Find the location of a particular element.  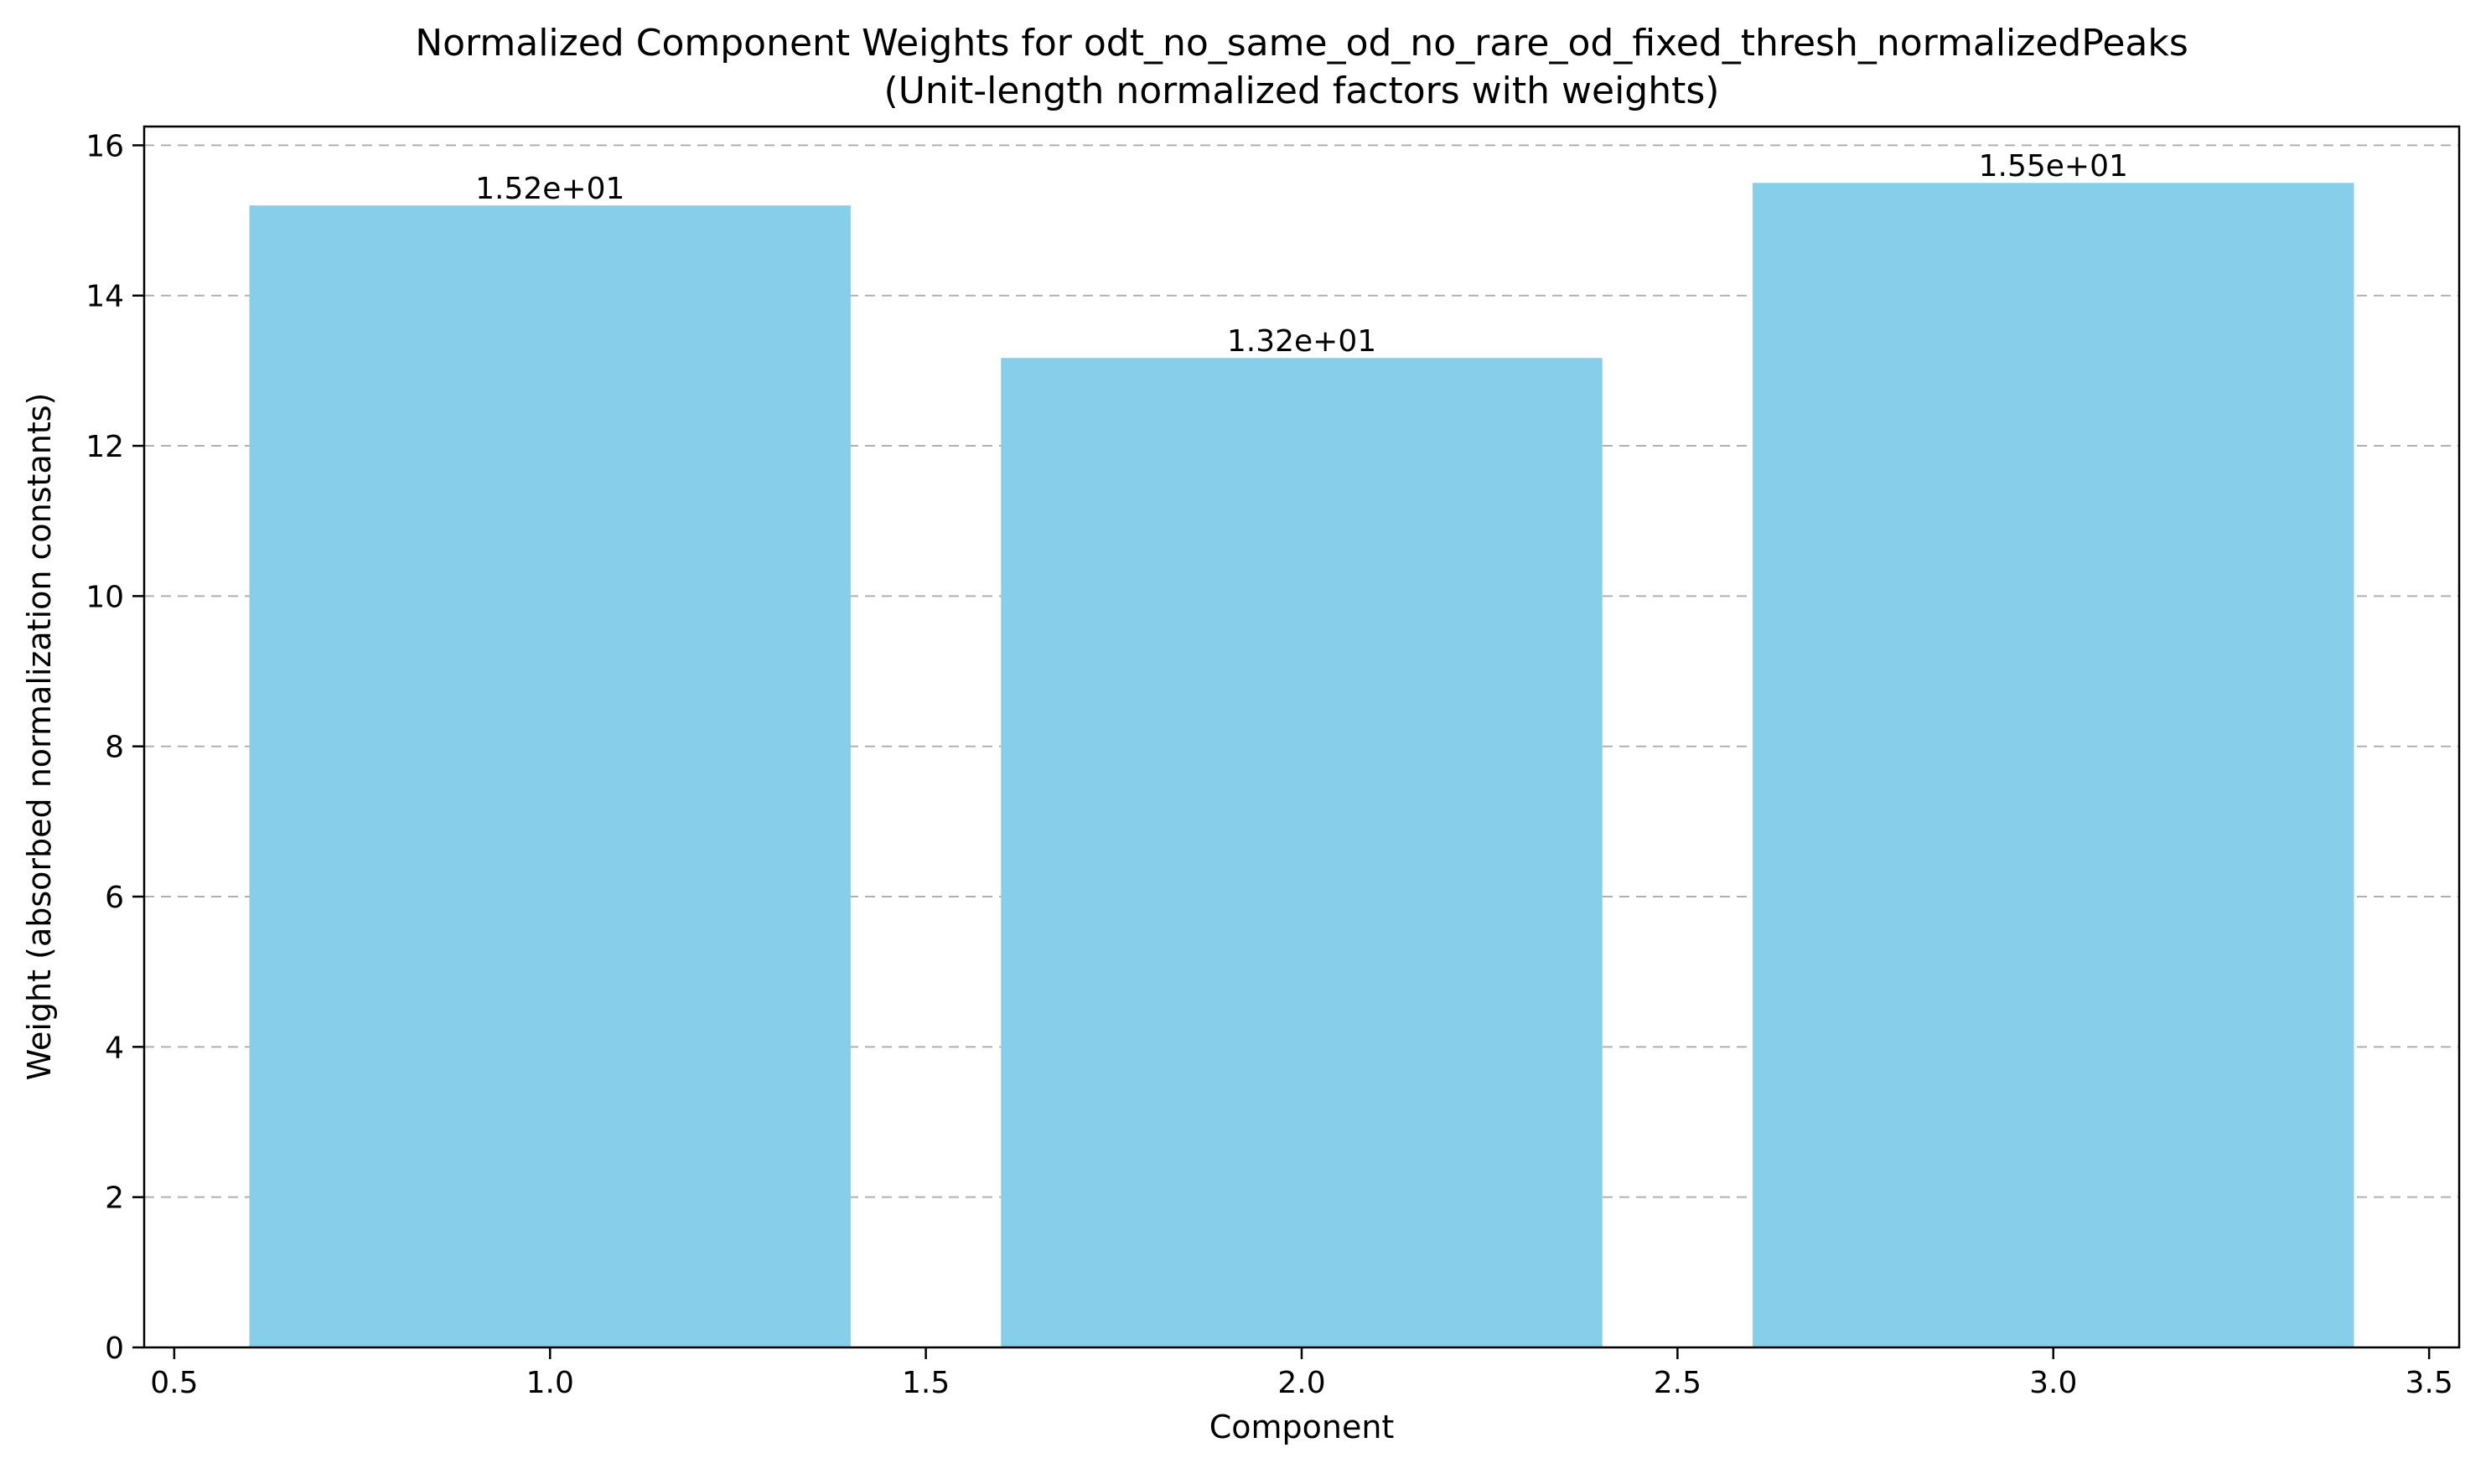

bar-value-label: 1.32e+01 is located at coordinates (1301, 341).